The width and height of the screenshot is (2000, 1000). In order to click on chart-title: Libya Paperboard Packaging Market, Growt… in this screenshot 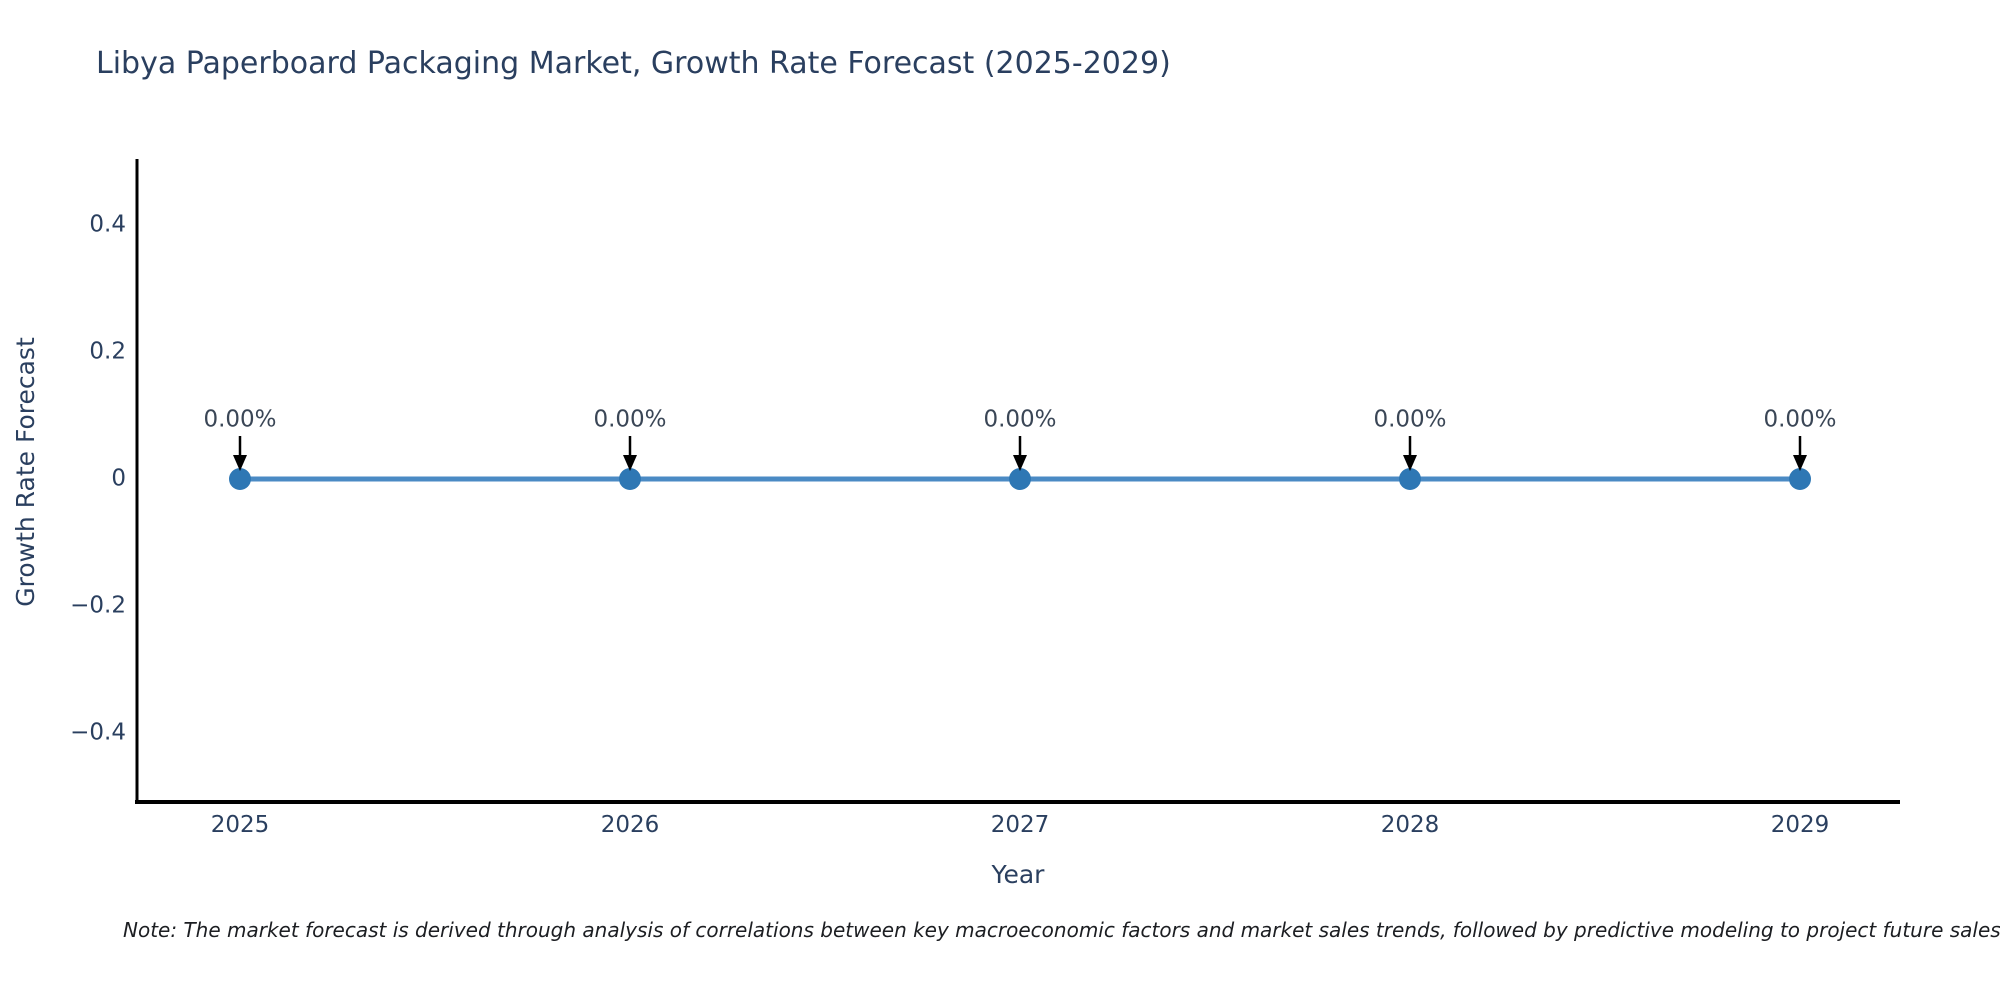, I will do `click(633, 63)`.